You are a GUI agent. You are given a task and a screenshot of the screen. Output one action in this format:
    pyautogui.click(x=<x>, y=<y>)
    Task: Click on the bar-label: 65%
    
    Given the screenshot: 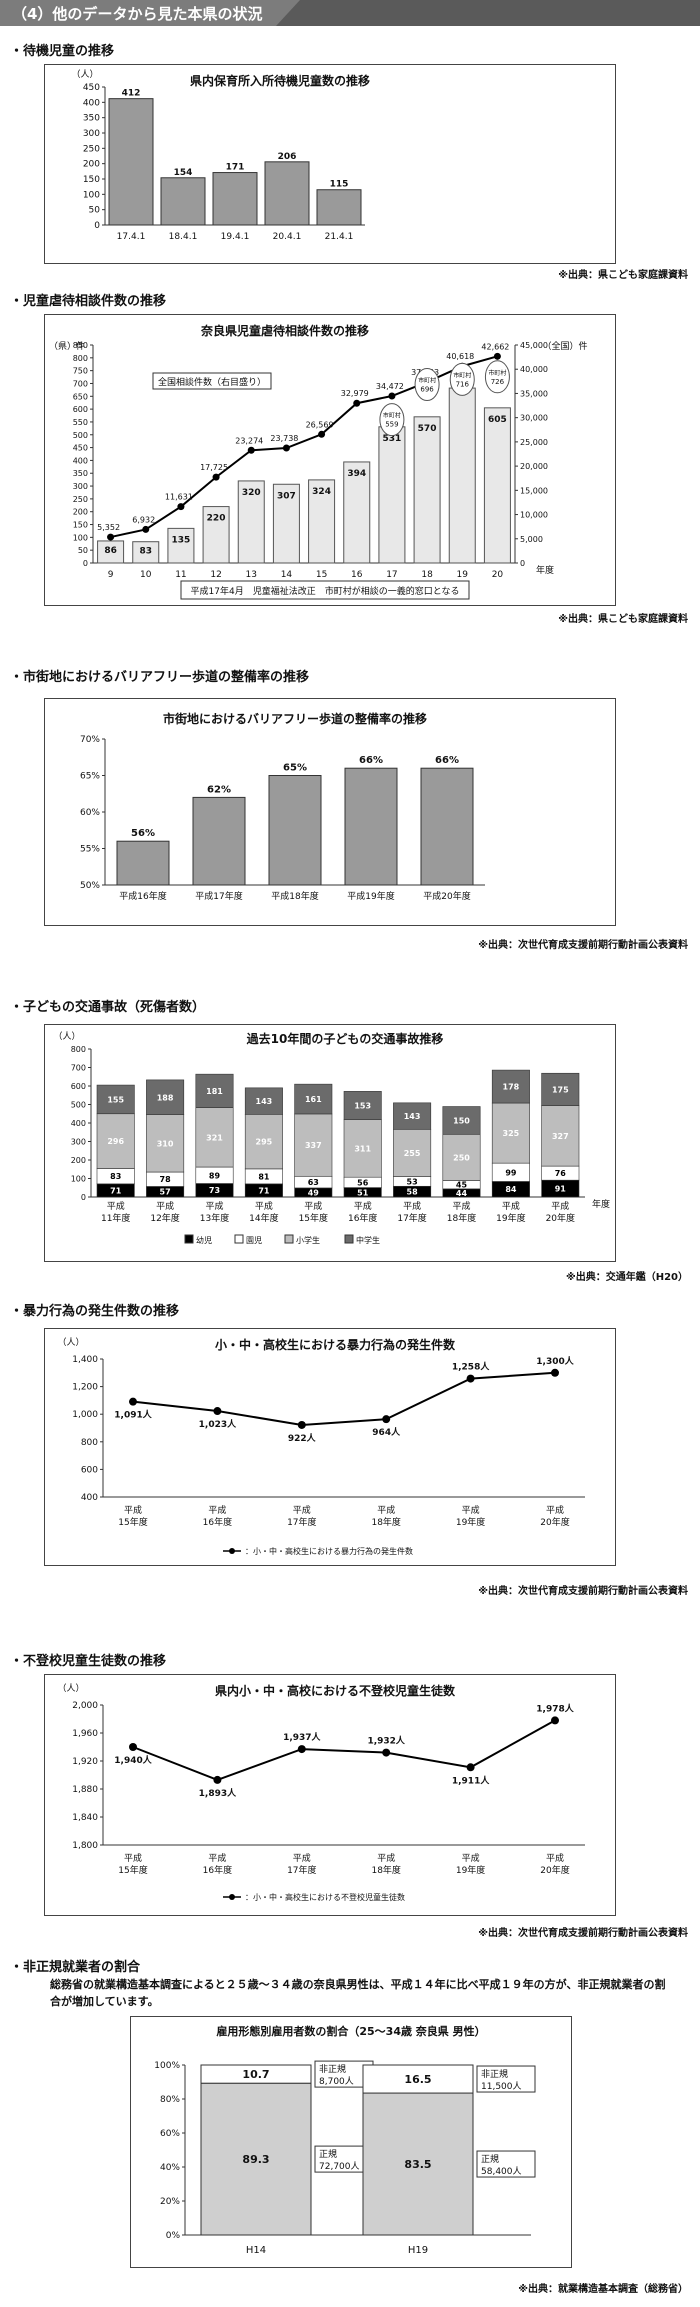 What is the action you would take?
    pyautogui.click(x=295, y=768)
    